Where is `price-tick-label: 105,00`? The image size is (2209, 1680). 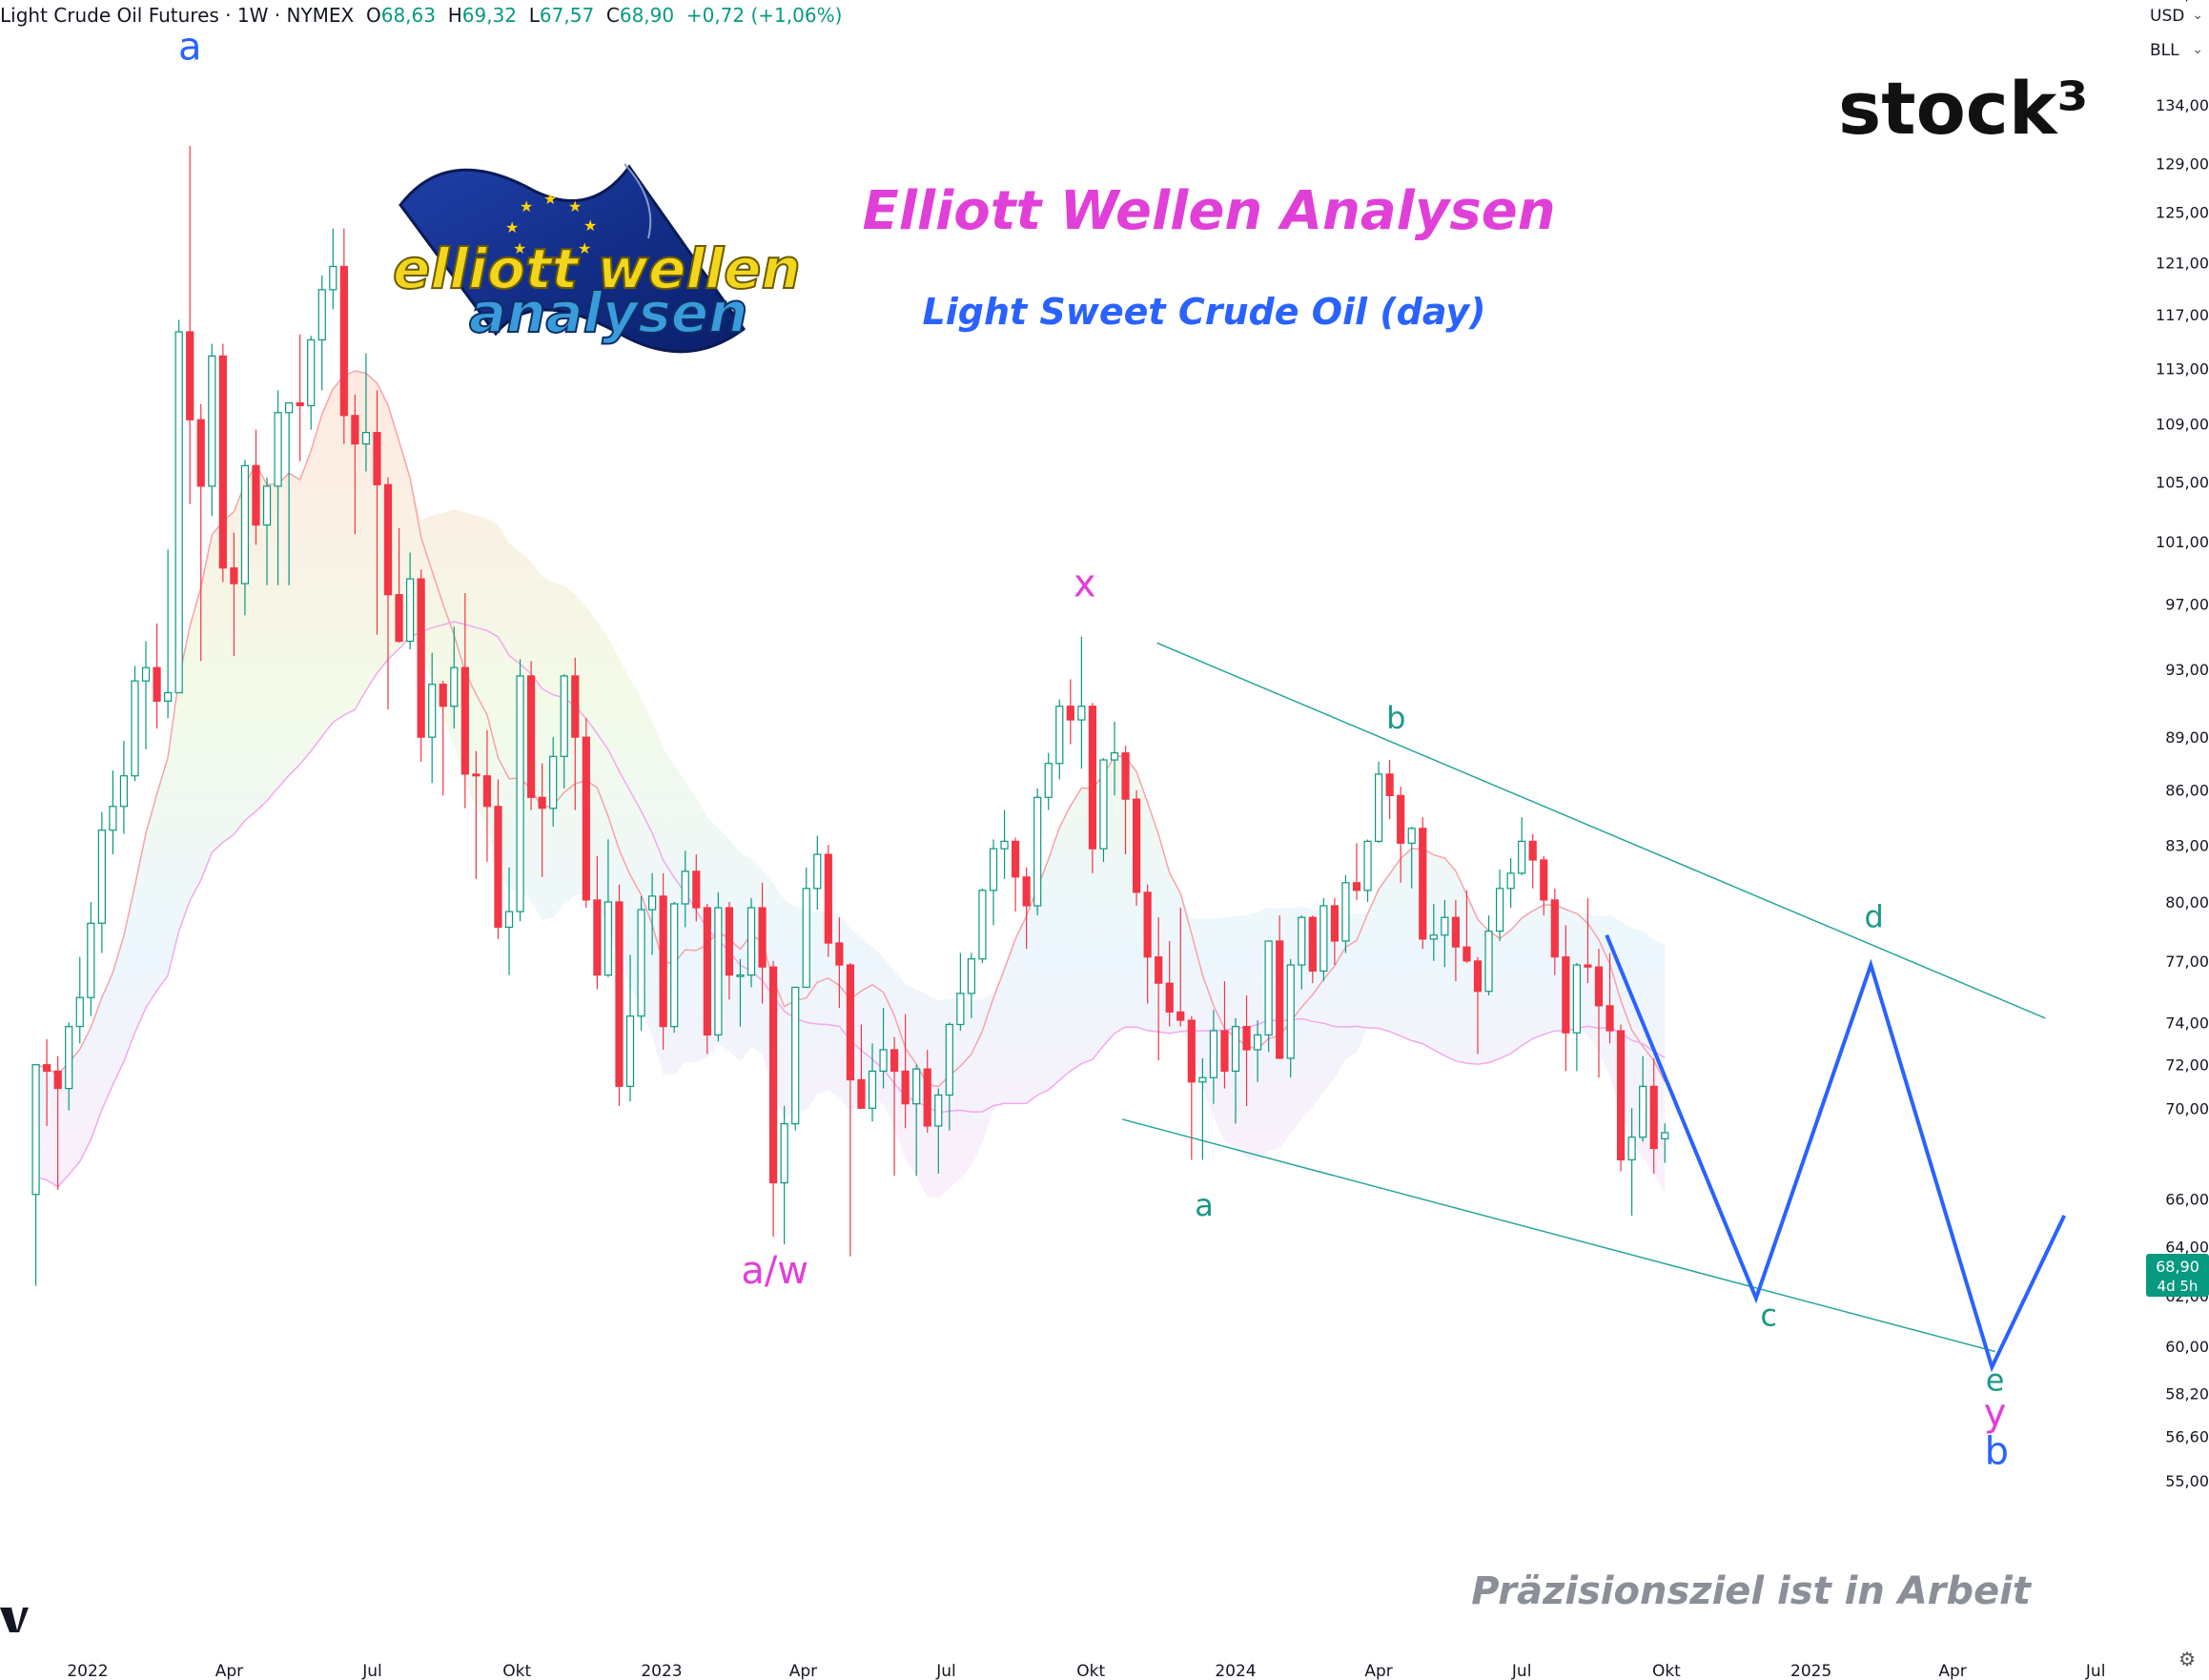
price-tick-label: 105,00 is located at coordinates (2182, 482).